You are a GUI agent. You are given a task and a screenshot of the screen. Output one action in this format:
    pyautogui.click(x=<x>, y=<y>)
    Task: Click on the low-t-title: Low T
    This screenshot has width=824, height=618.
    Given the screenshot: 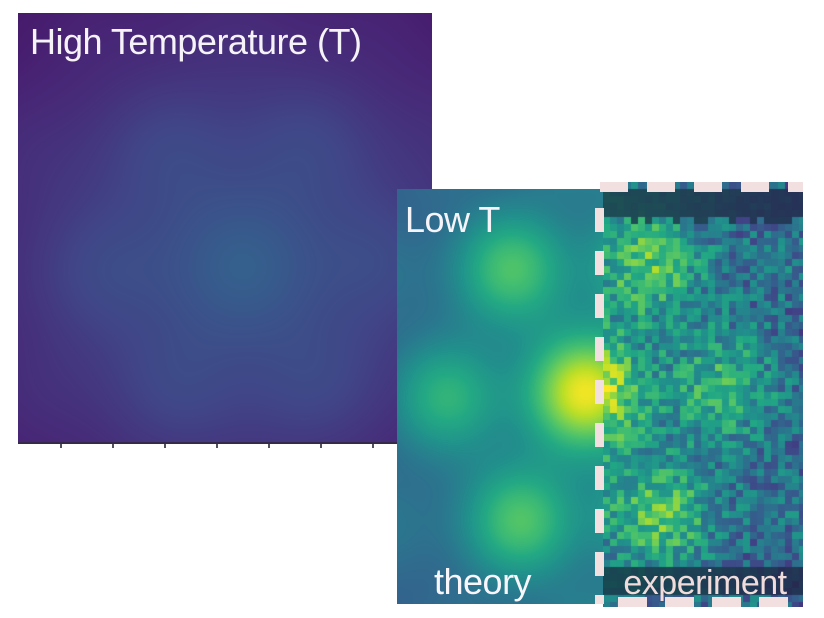 What is the action you would take?
    pyautogui.click(x=452, y=219)
    